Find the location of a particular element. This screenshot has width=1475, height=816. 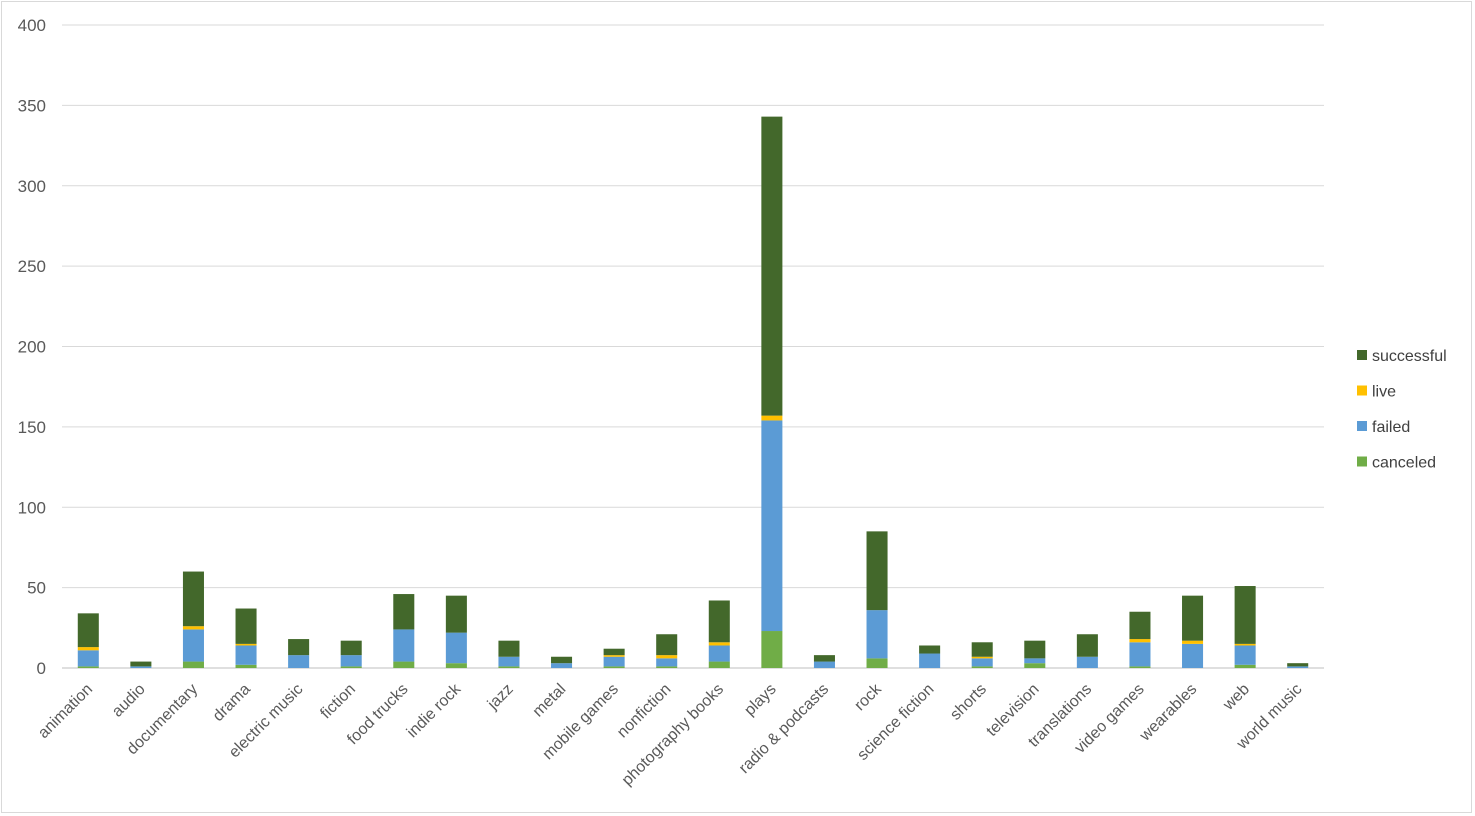

y-tick-label: 100 is located at coordinates (32, 507).